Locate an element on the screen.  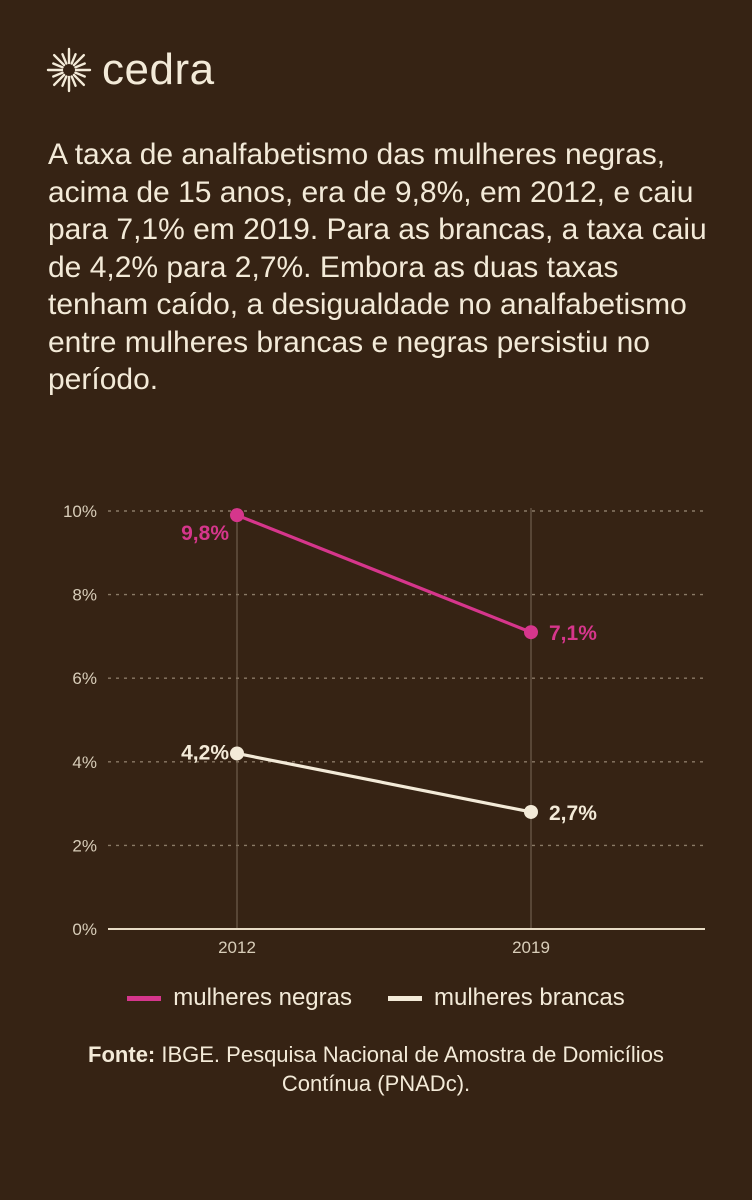
legend-item-brancas: mulheres brancas is located at coordinates (506, 998).